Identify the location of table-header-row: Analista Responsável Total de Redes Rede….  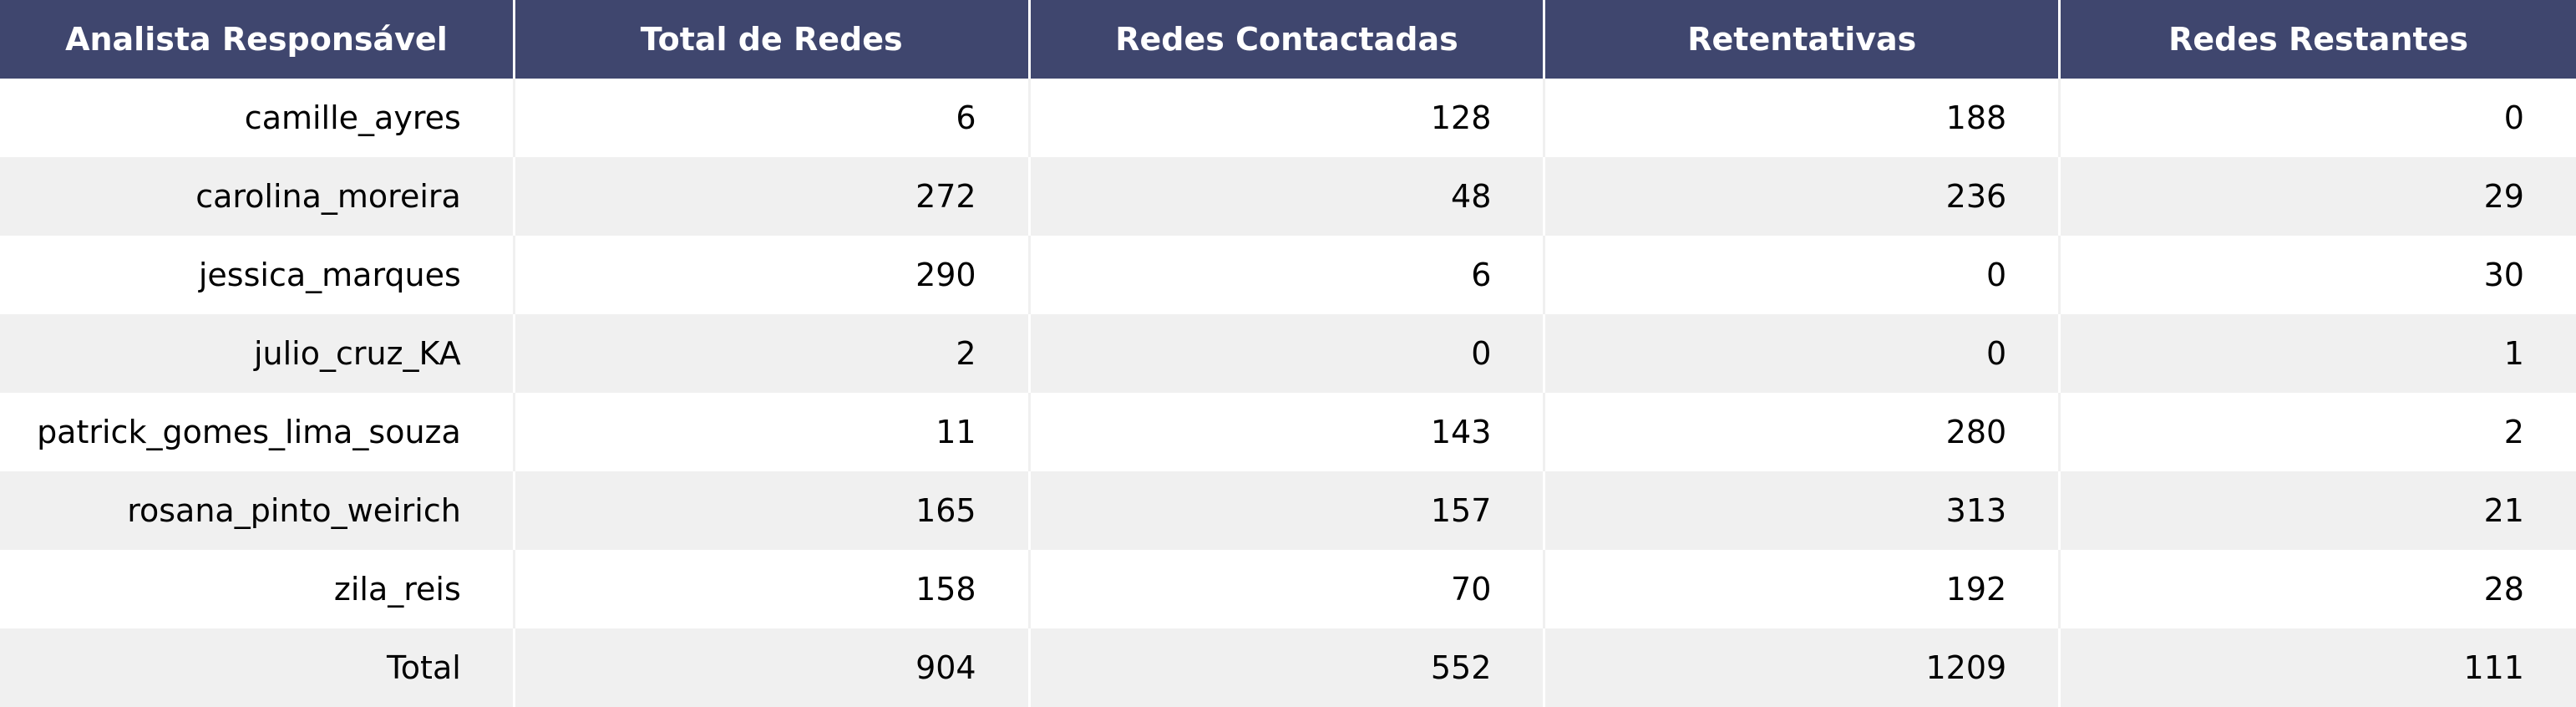
(1288, 39).